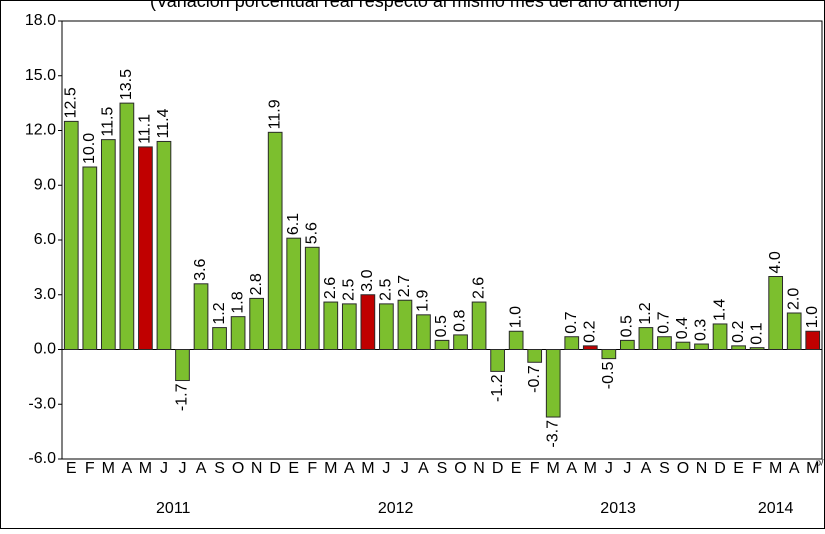  What do you see at coordinates (793, 299) in the screenshot?
I see `value-label: 2.0` at bounding box center [793, 299].